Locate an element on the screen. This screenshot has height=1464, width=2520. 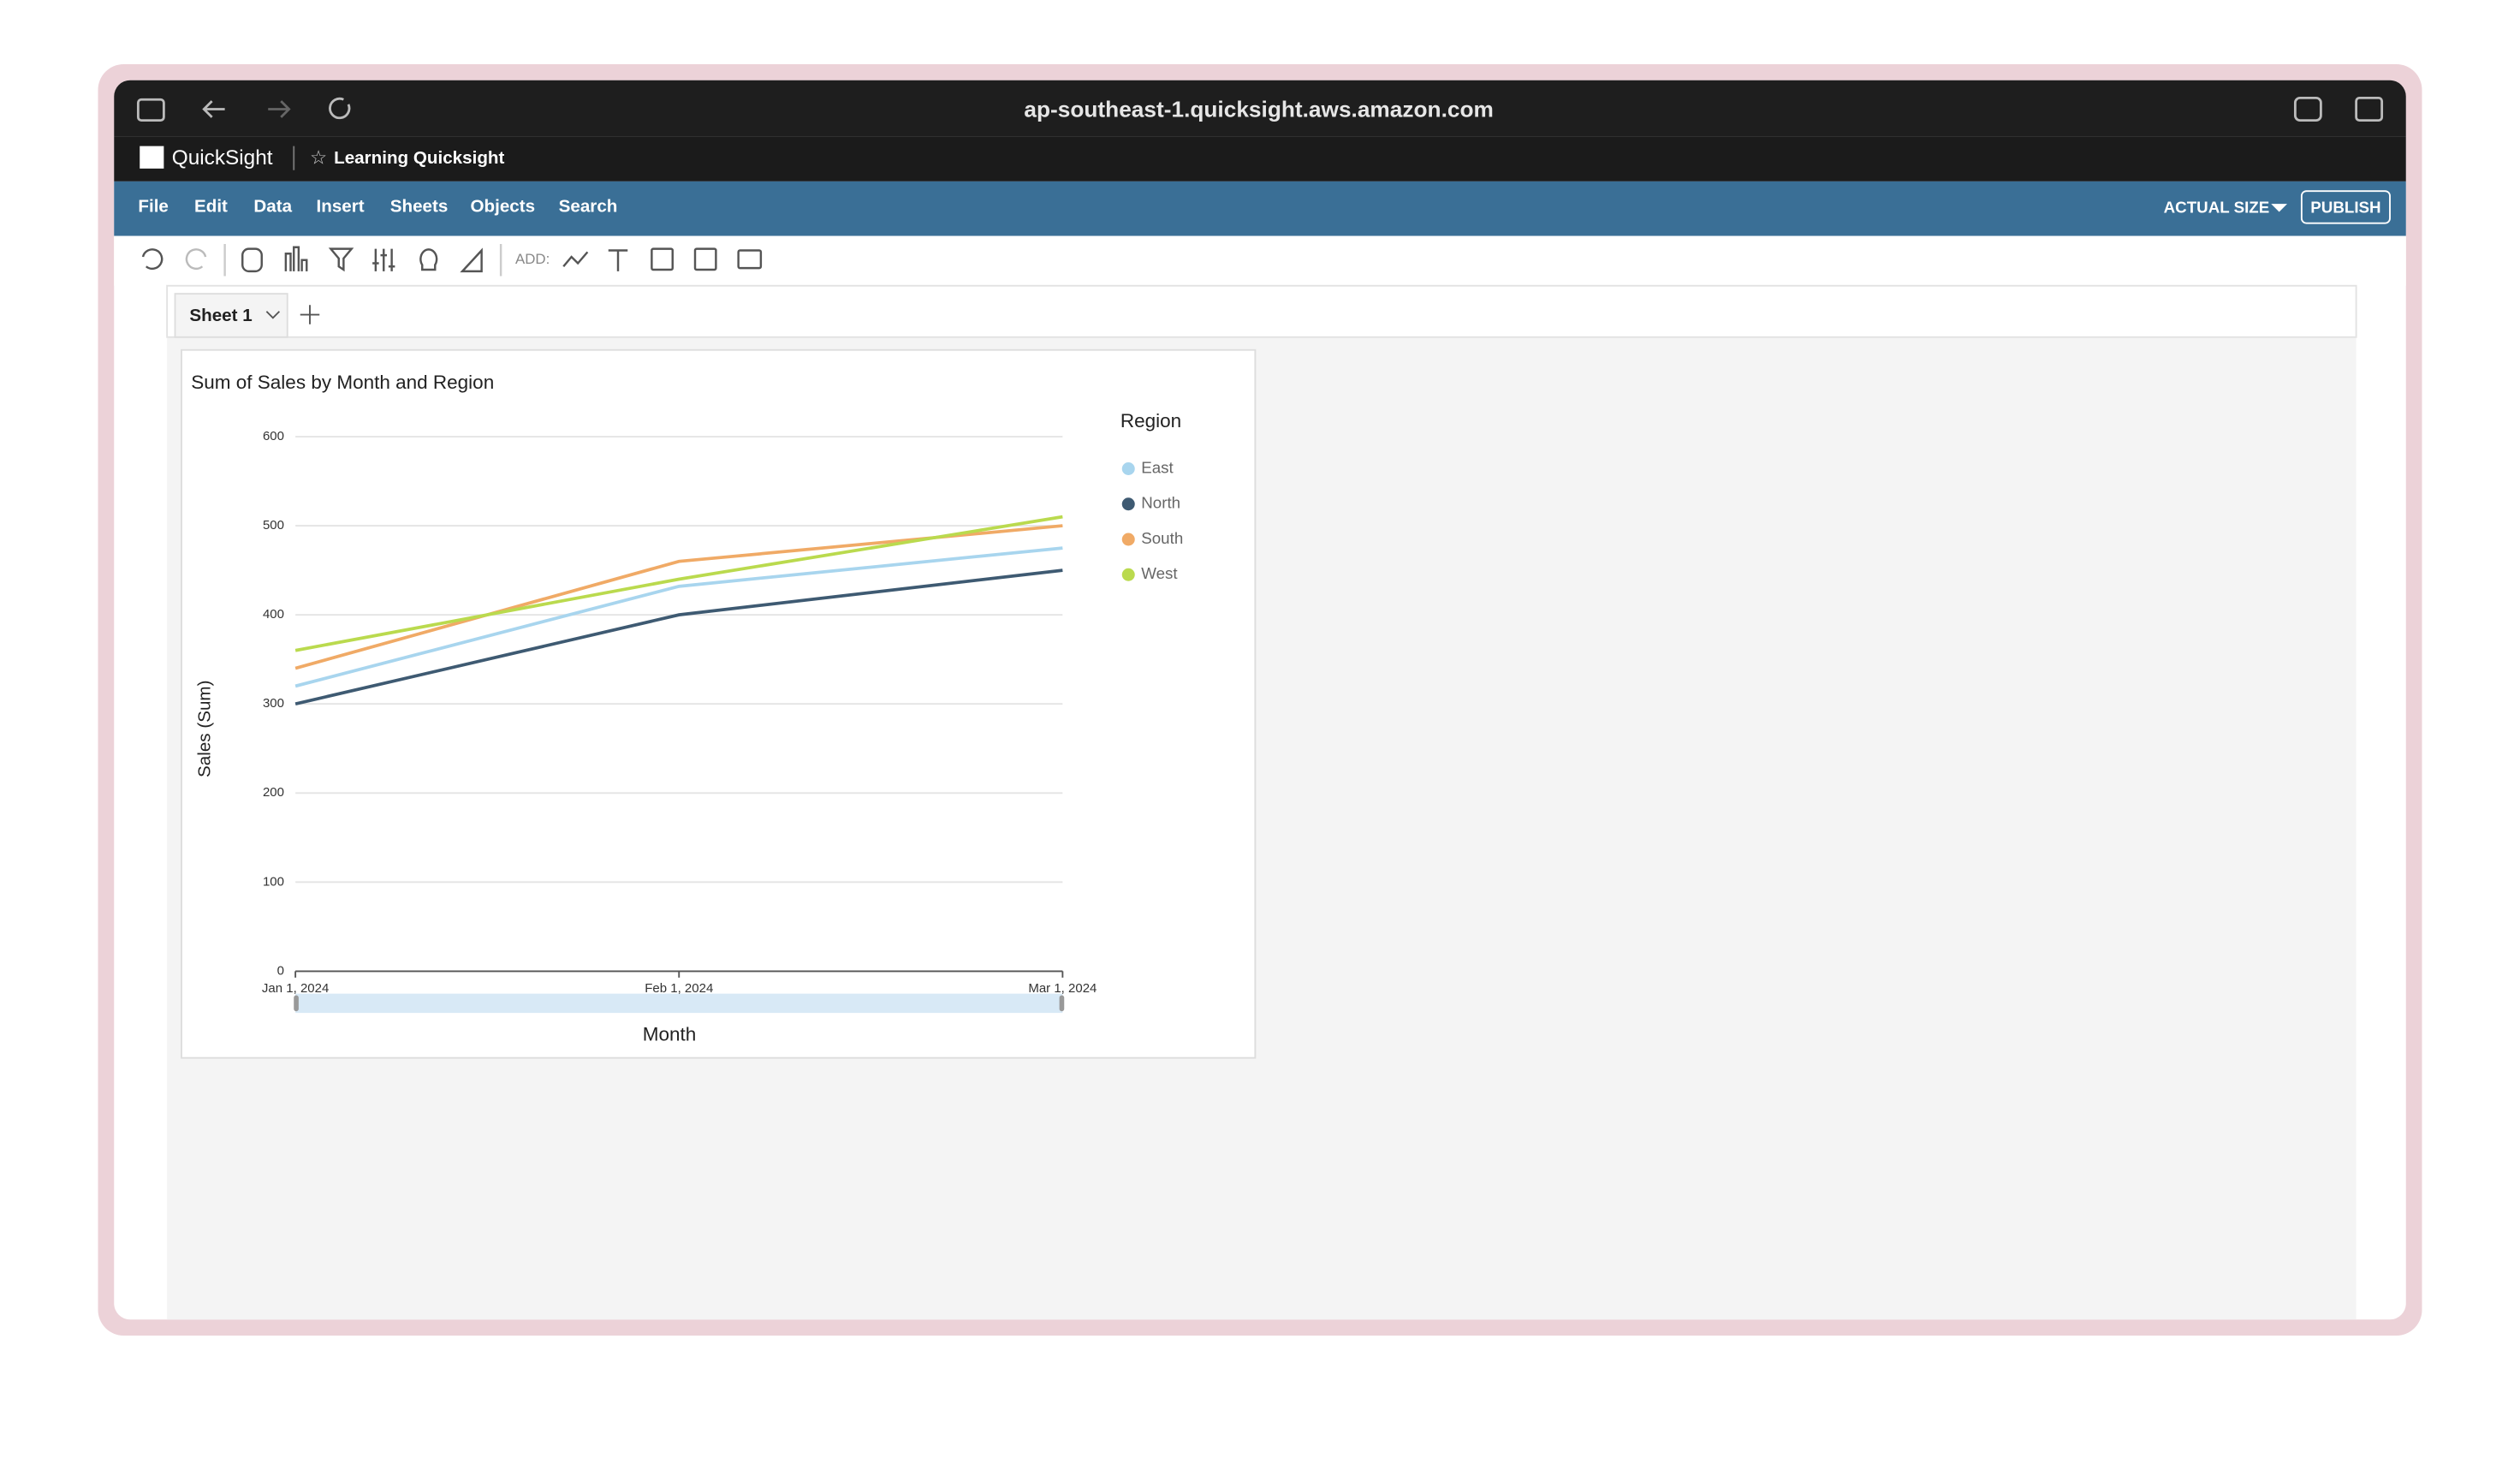
reload-button is located at coordinates (340, 108).